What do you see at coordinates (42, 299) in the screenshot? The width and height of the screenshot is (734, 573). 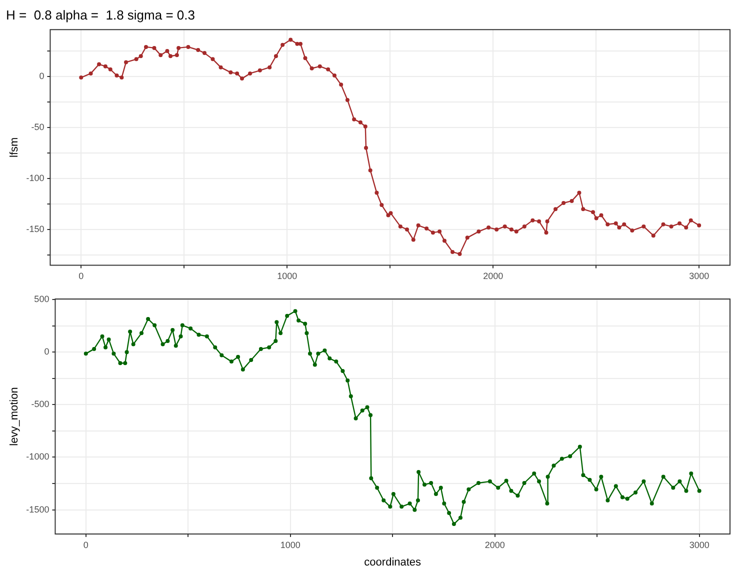 I see `y-tick-label: 500` at bounding box center [42, 299].